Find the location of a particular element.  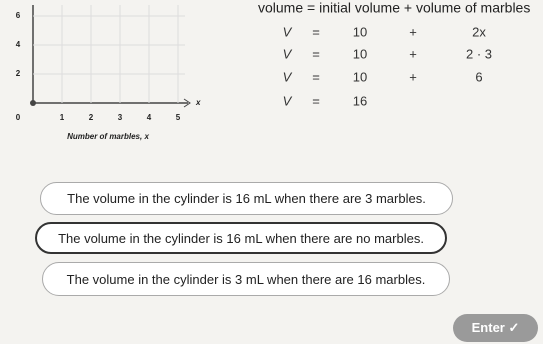

enter-button: Enter ✓ is located at coordinates (495, 328).